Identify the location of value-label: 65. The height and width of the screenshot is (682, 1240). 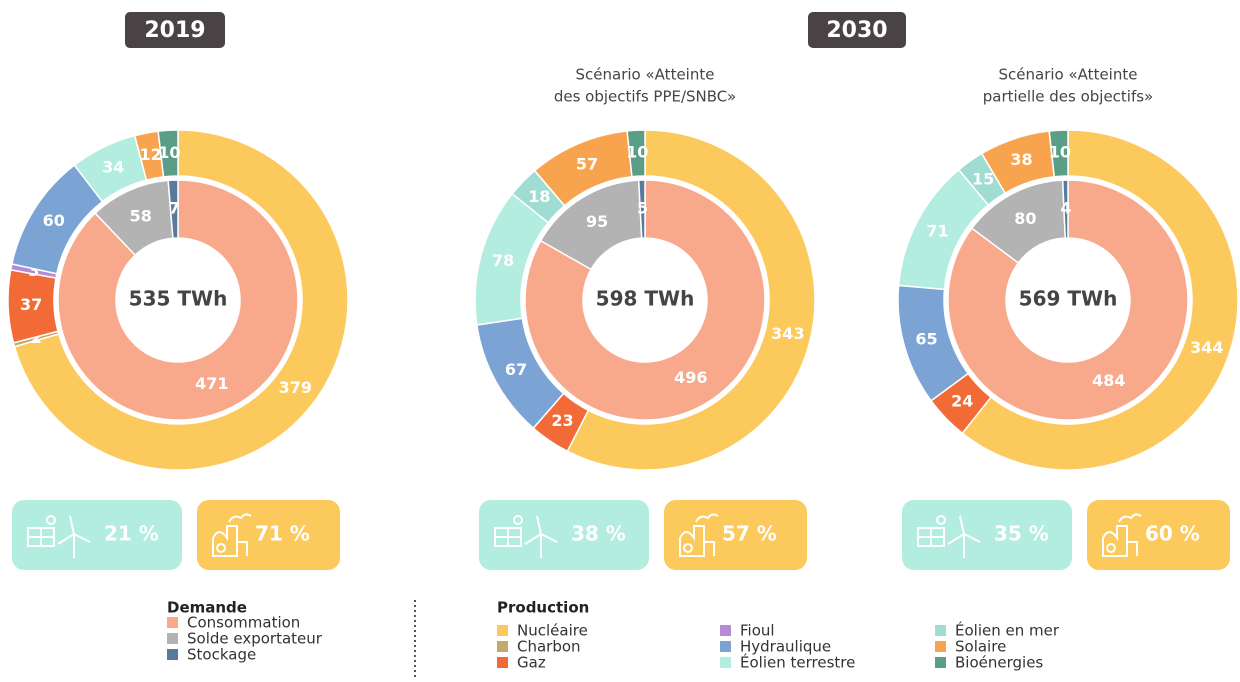
(926, 338).